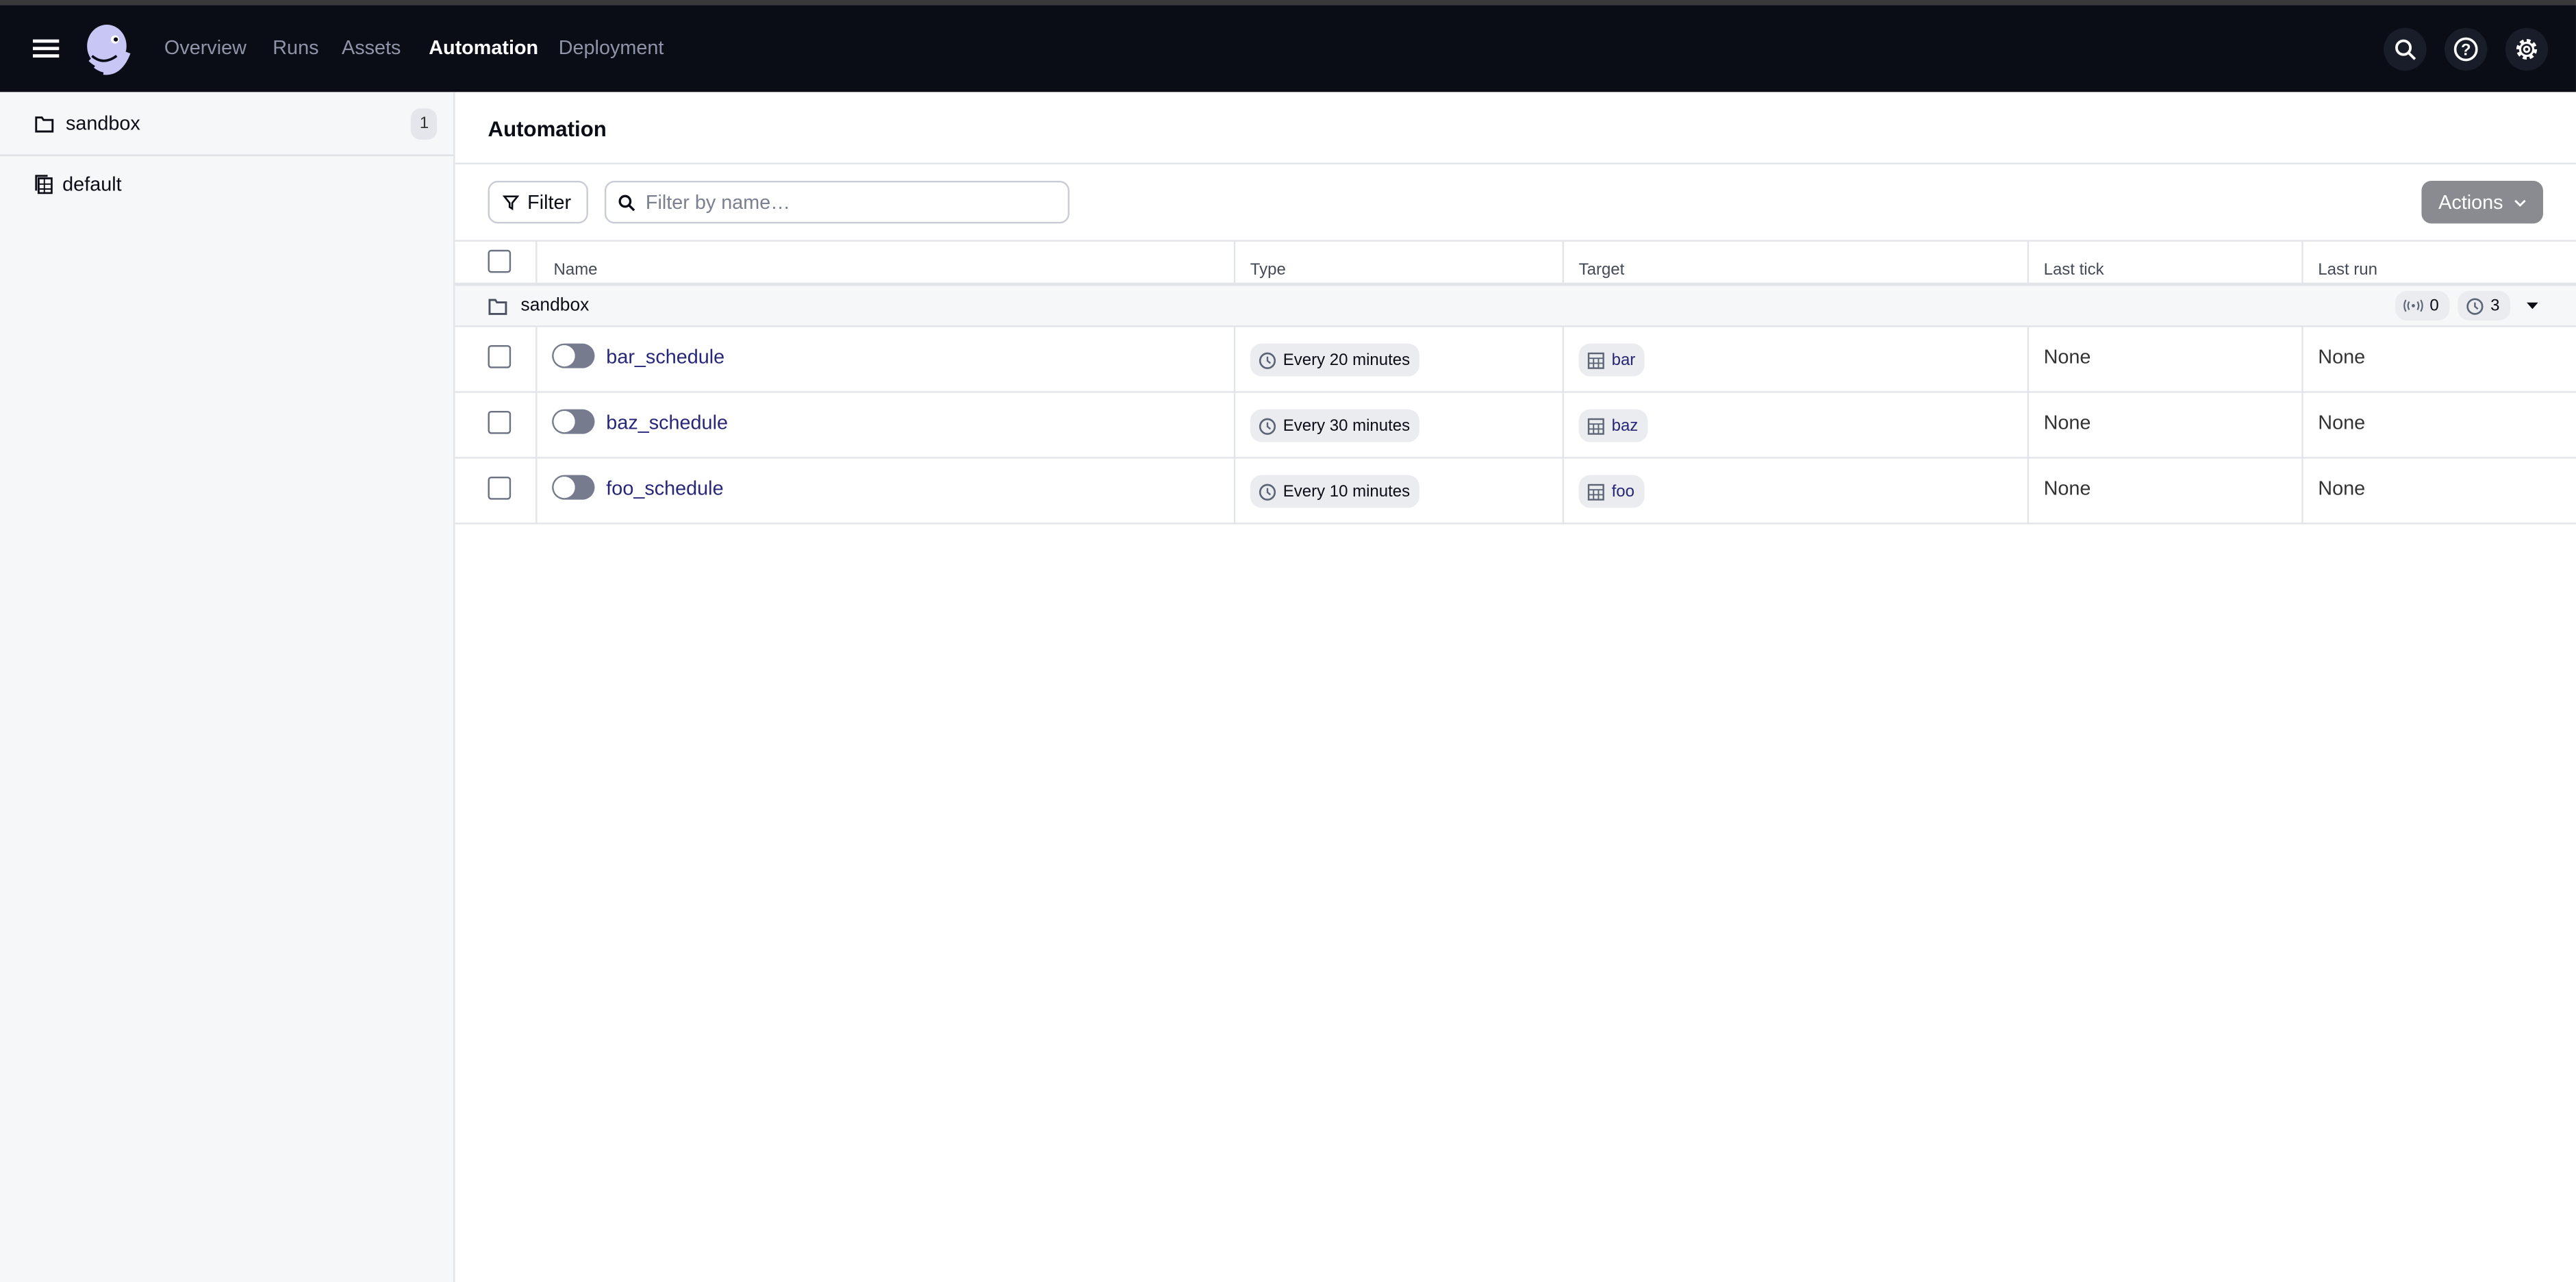 The width and height of the screenshot is (2576, 1282). Describe the element at coordinates (511, 203) in the screenshot. I see `filter-icon` at that location.